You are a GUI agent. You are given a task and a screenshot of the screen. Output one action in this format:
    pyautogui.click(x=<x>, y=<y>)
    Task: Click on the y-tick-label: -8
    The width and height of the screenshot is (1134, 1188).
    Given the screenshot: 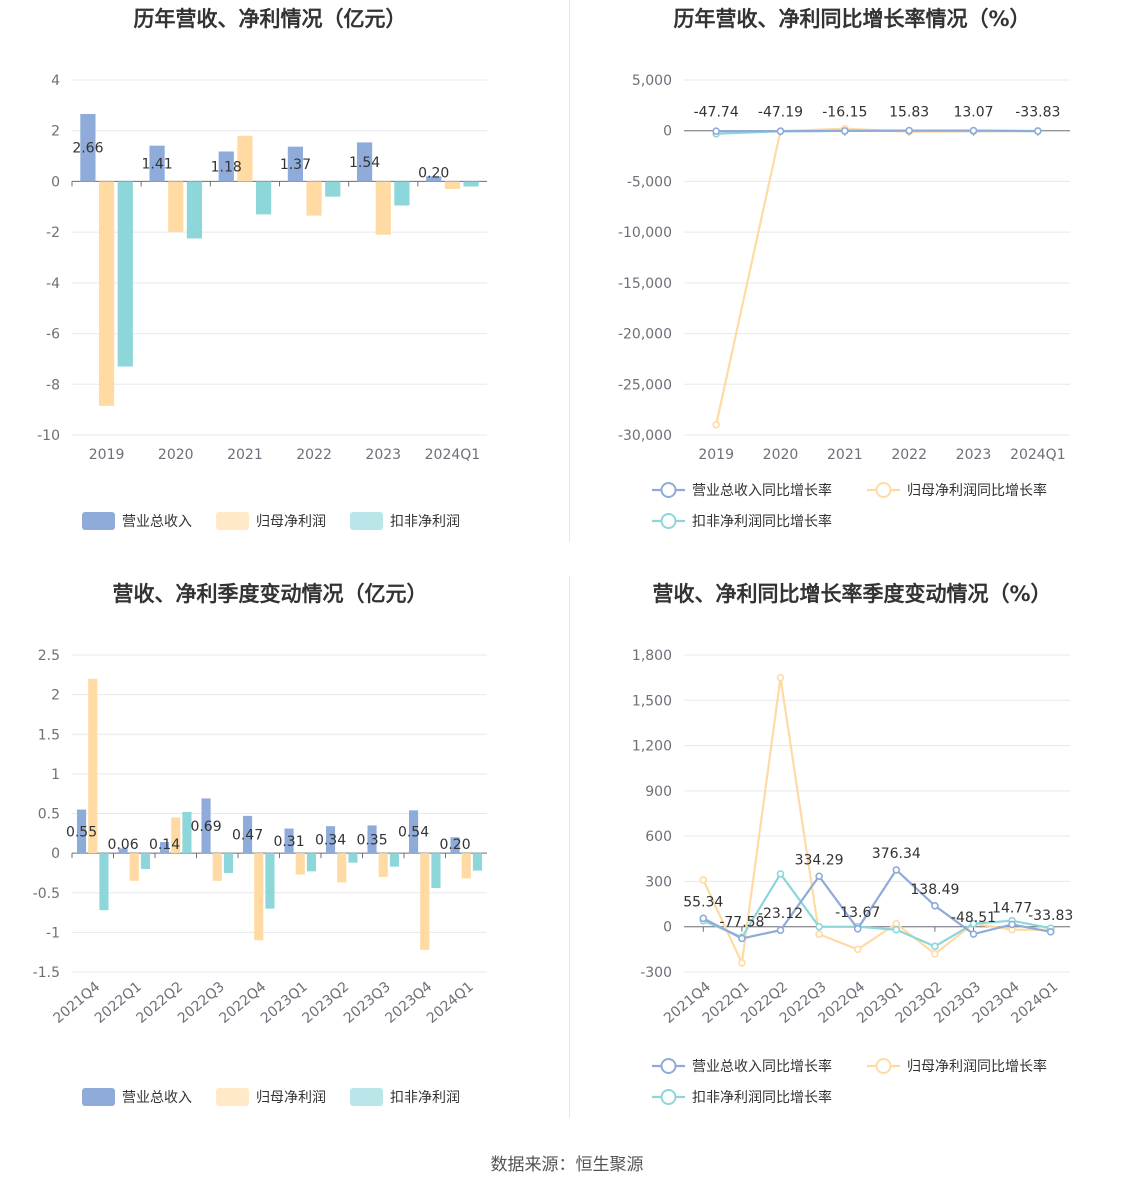 What is the action you would take?
    pyautogui.click(x=53, y=385)
    